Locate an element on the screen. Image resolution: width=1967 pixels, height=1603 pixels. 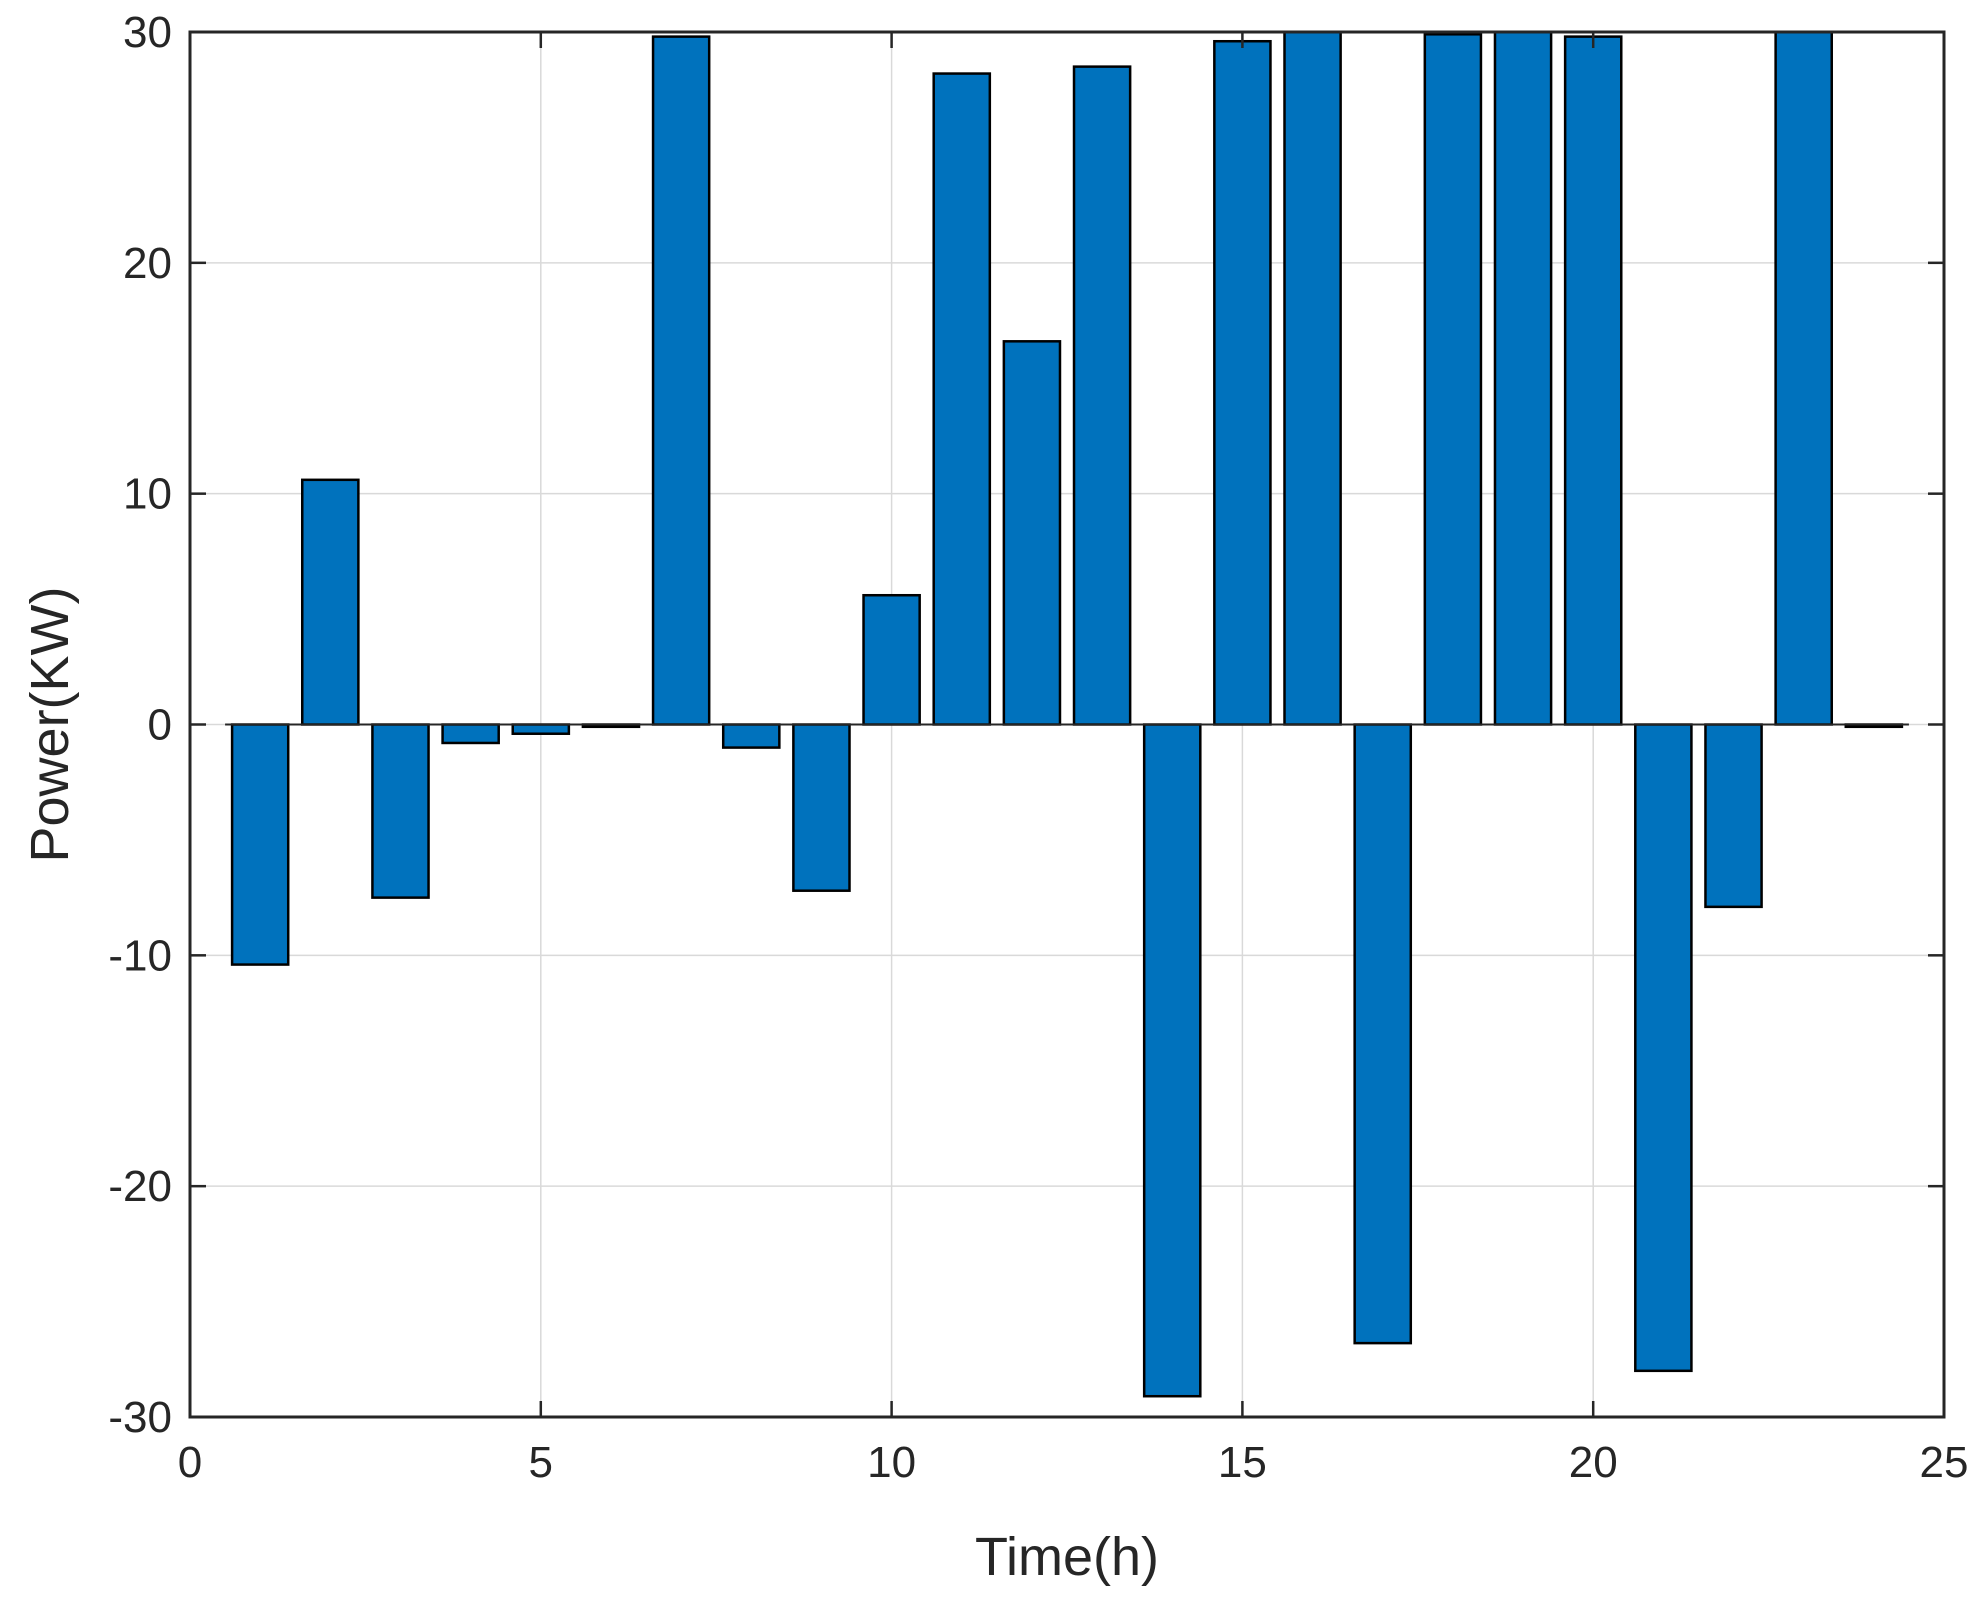
x-tick-label: 25 is located at coordinates (1943, 1462).